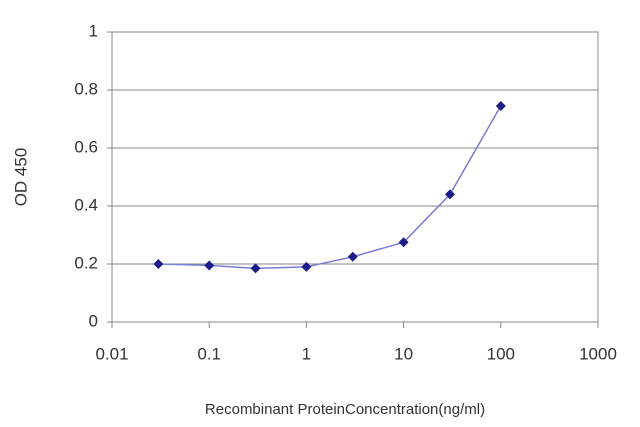  Describe the element at coordinates (209, 353) in the screenshot. I see `x-tick-label: 0.1` at that location.